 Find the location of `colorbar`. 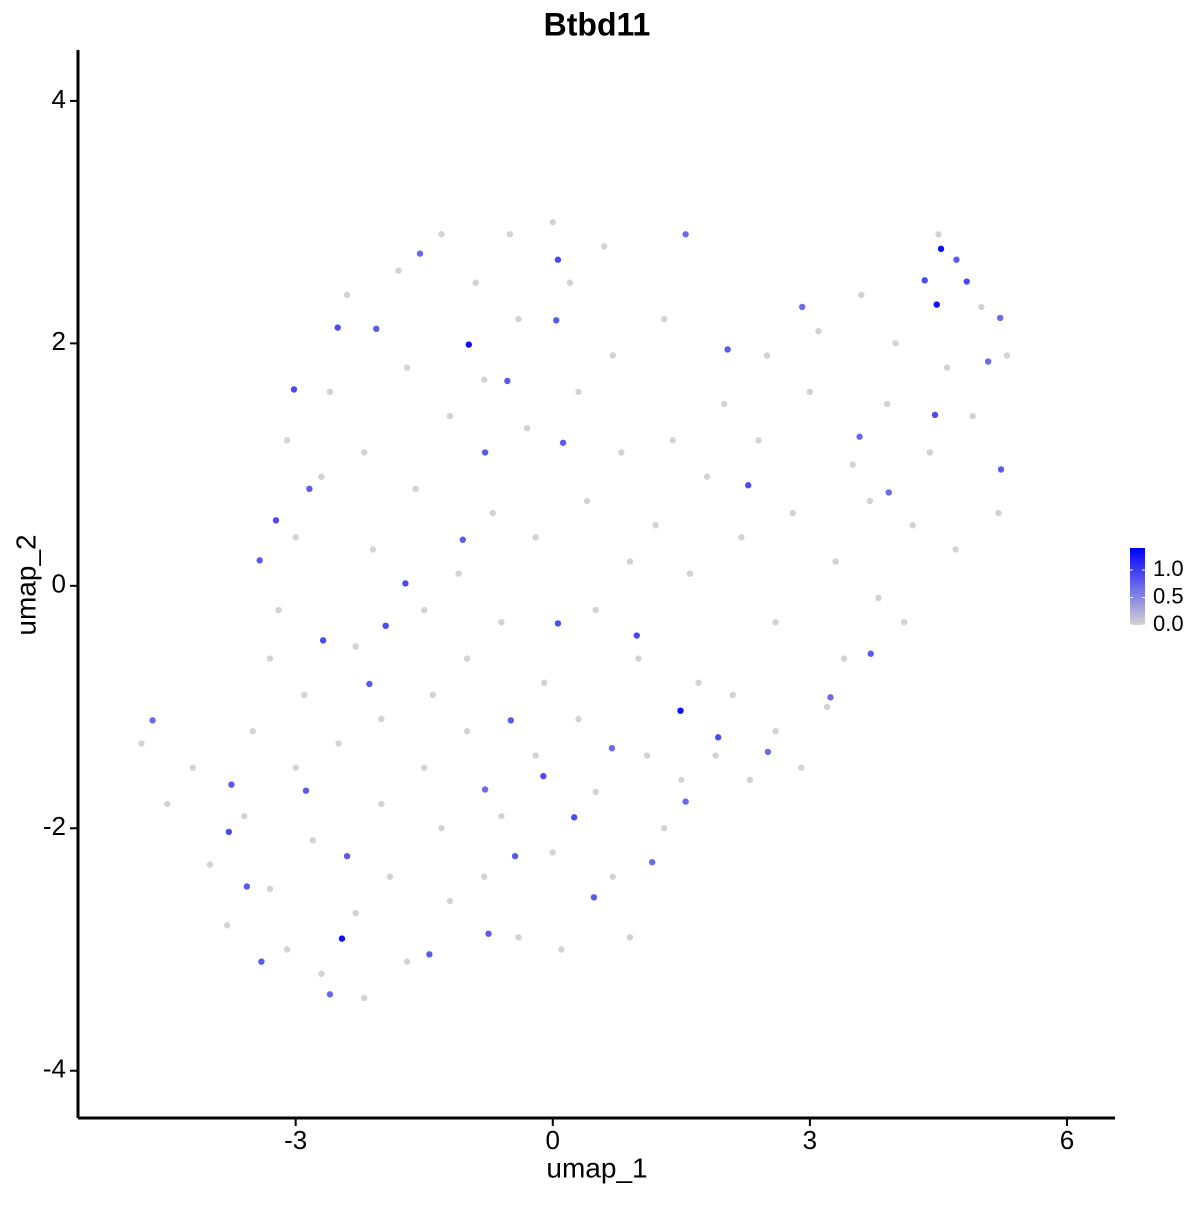

colorbar is located at coordinates (1137, 586).